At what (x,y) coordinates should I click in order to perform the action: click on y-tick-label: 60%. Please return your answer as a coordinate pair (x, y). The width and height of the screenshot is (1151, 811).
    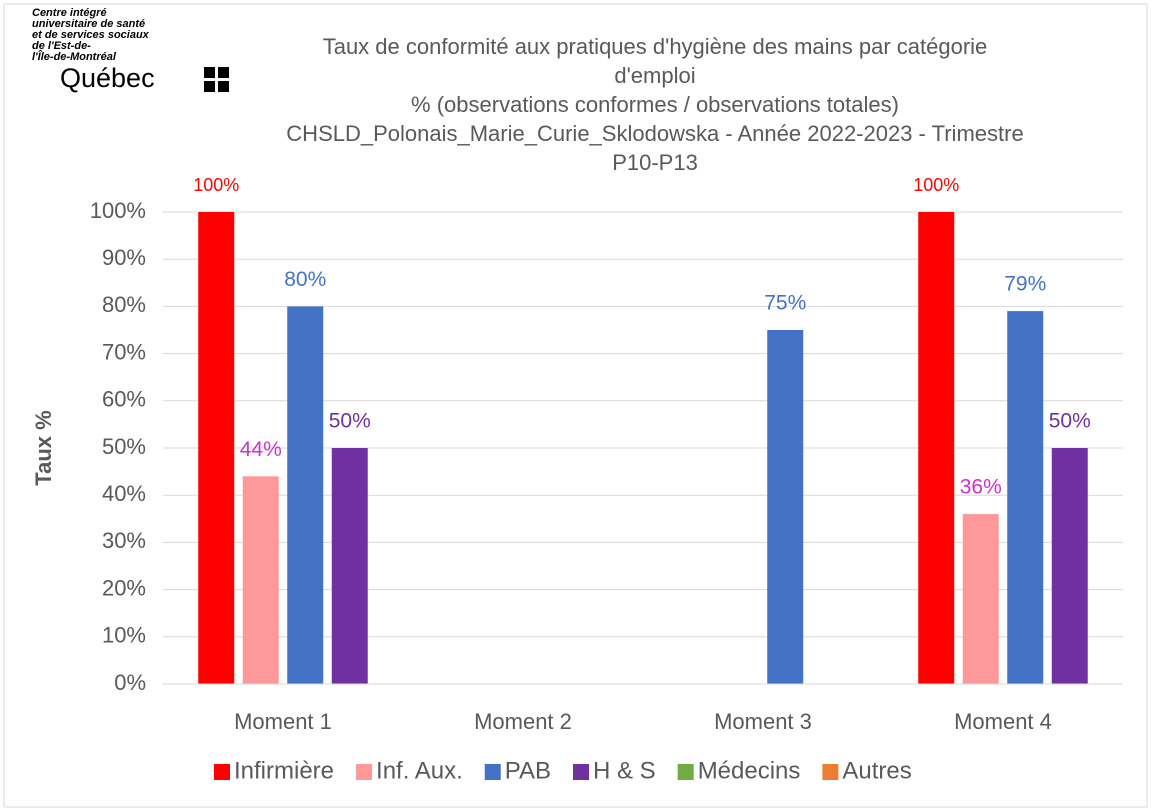
    Looking at the image, I should click on (124, 399).